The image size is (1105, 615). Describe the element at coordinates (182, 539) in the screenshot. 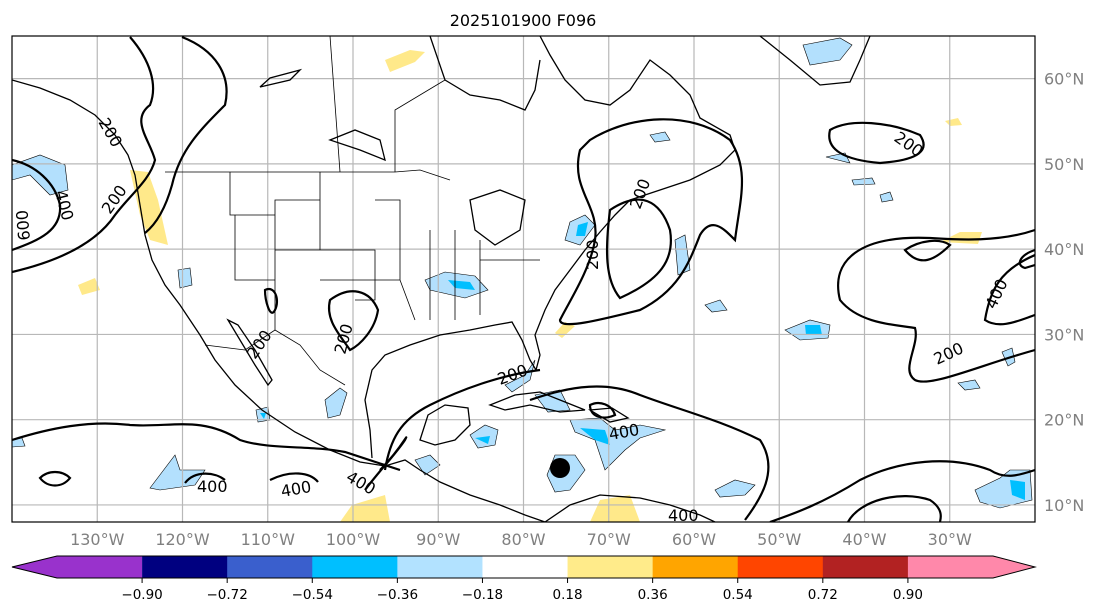

I see `longitude-label: 120°W` at that location.